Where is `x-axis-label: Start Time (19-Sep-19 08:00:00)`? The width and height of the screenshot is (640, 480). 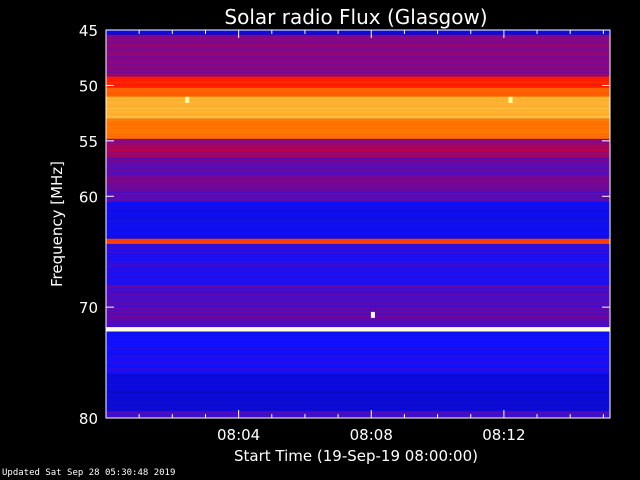
x-axis-label: Start Time (19-Sep-19 08:00:00) is located at coordinates (356, 456).